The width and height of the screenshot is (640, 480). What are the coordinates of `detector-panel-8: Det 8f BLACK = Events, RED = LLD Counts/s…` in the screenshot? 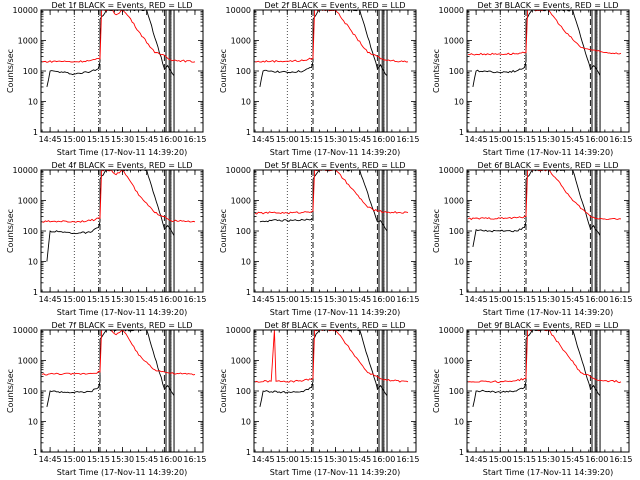 It's located at (319, 400).